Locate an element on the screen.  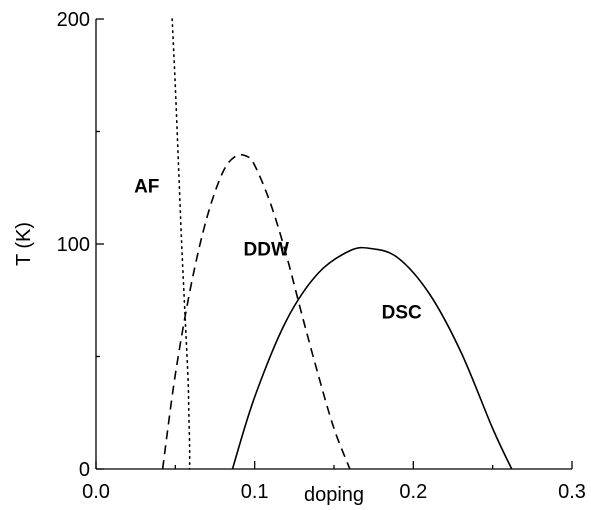
x-axis-label: doping is located at coordinates (334, 495).